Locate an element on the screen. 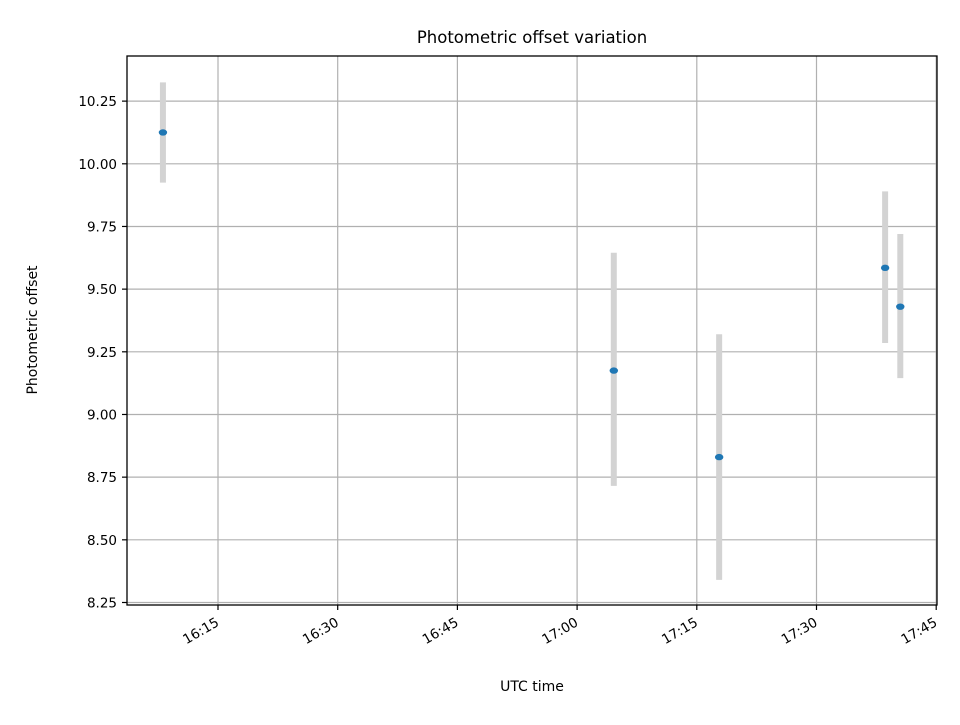  x-tick-label: 17:45 is located at coordinates (920, 631).